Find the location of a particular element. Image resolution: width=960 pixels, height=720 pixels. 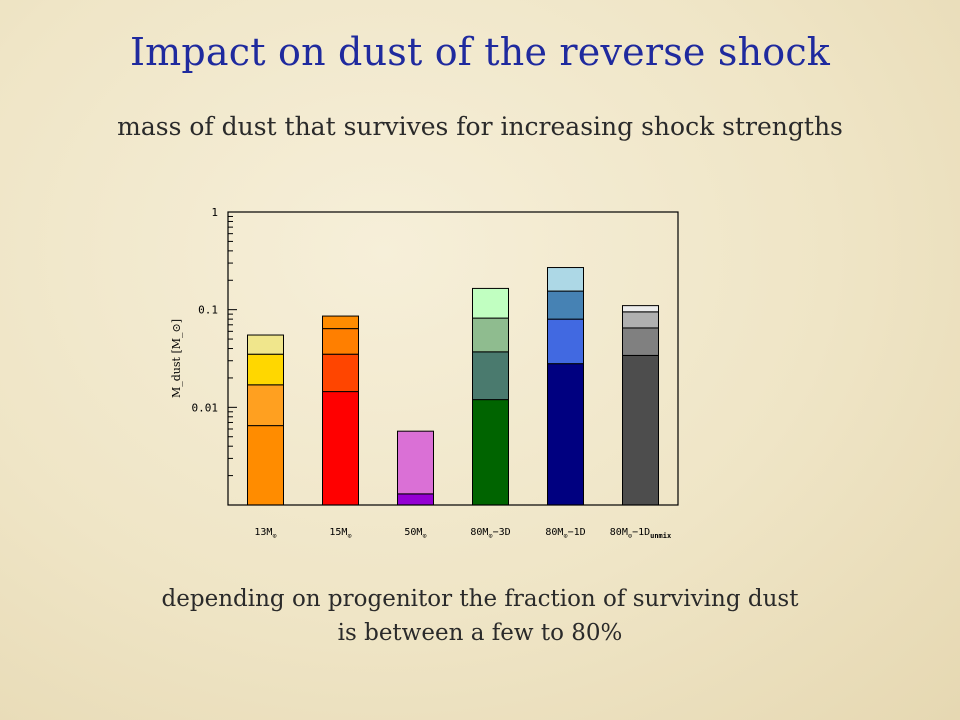

x-tick-label: 80M⊙−1D is located at coordinates (565, 533).